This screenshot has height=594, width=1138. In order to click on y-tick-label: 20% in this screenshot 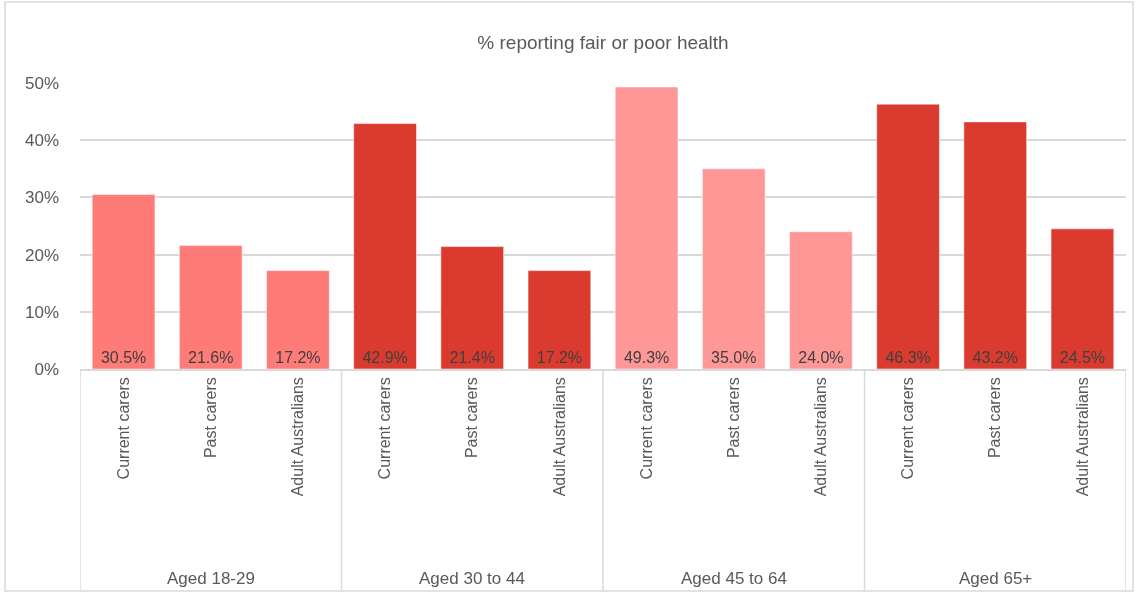, I will do `click(41, 255)`.